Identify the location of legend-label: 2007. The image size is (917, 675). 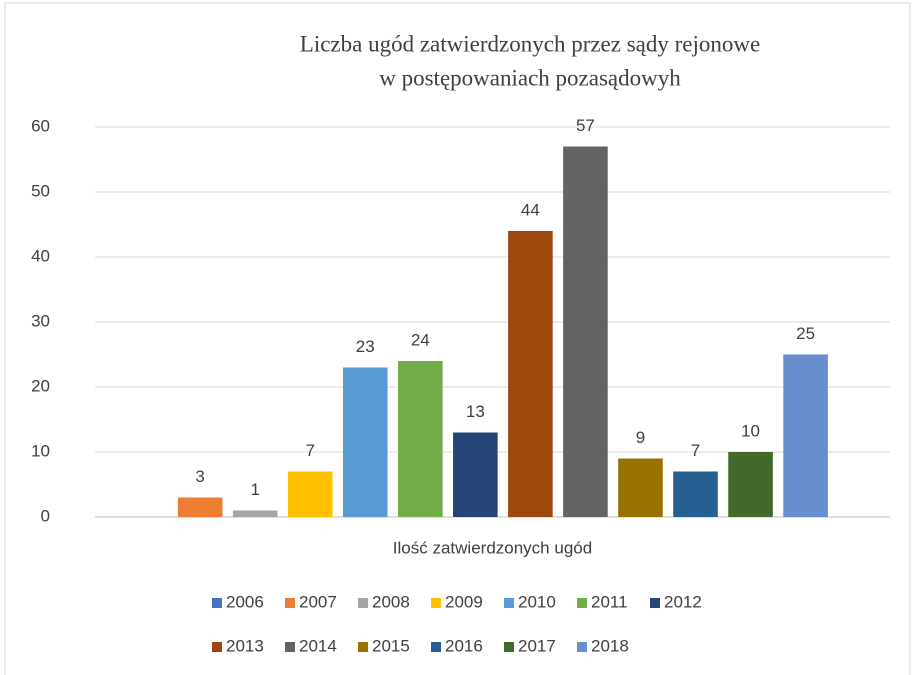
(318, 601).